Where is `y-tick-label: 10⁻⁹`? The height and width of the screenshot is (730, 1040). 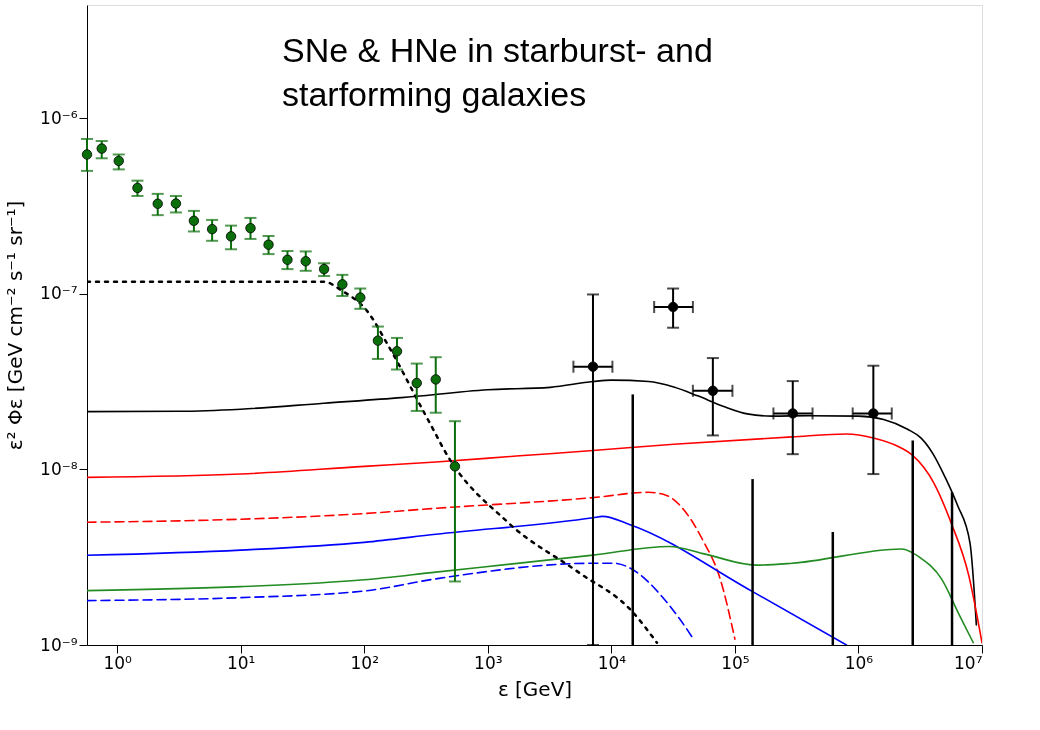 y-tick-label: 10⁻⁹ is located at coordinates (59, 644).